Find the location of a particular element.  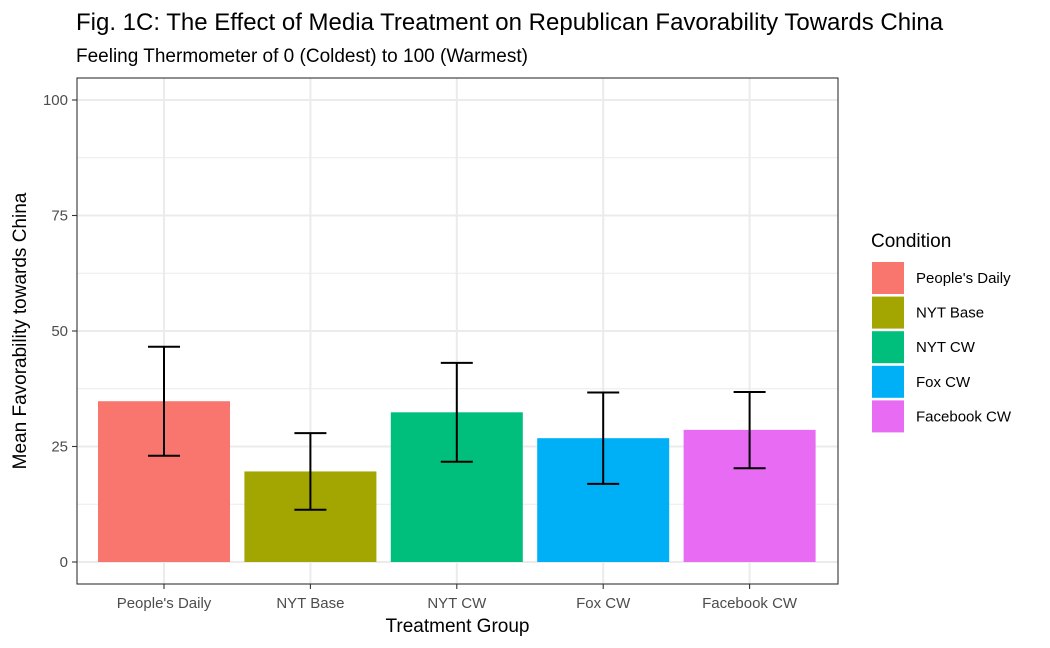

y-tick-label: 25 is located at coordinates (59, 447).